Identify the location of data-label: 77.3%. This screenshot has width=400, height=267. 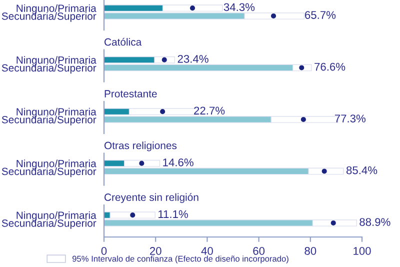
(350, 118).